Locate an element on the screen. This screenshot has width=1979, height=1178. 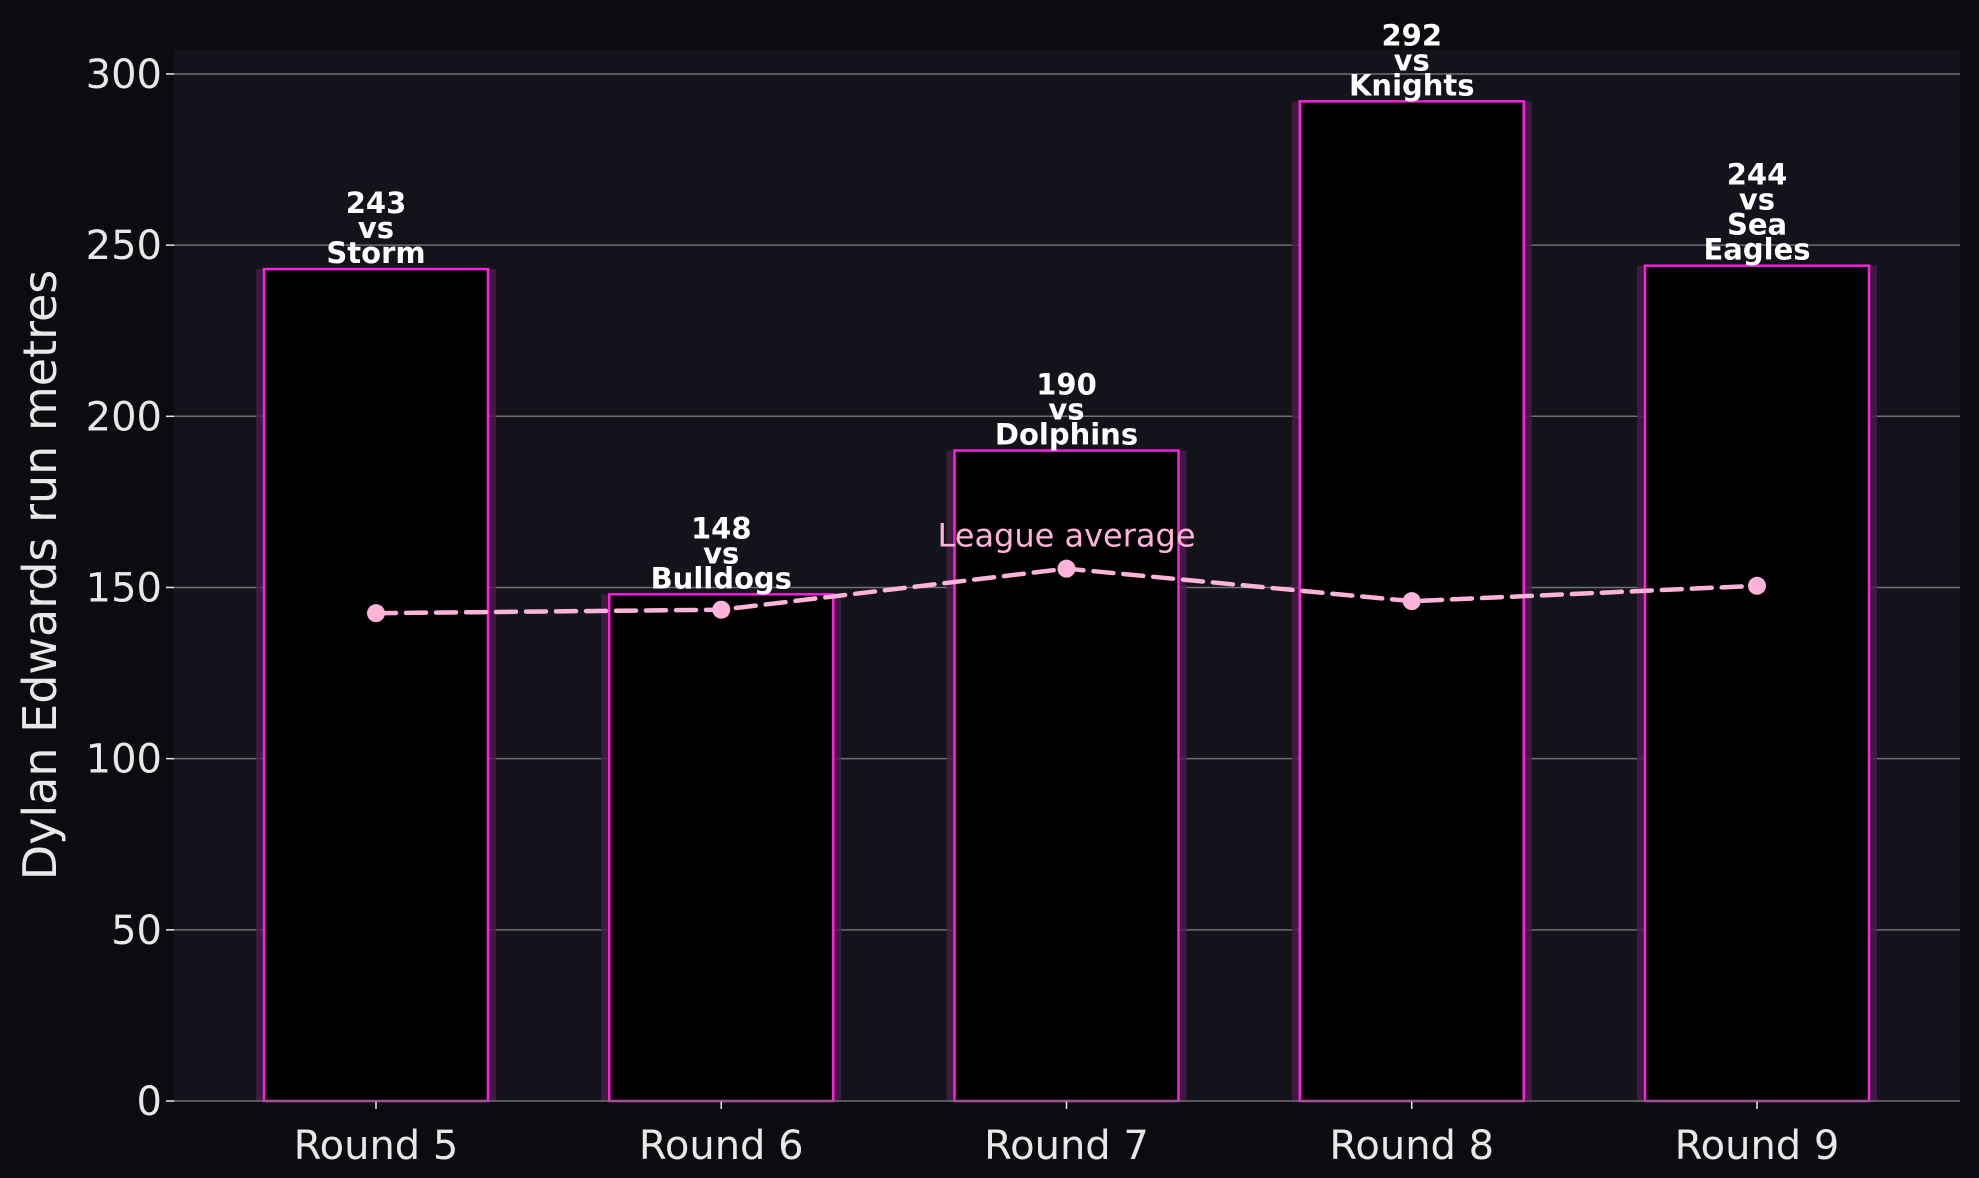
x-tick-label: Round 5 is located at coordinates (376, 1146).